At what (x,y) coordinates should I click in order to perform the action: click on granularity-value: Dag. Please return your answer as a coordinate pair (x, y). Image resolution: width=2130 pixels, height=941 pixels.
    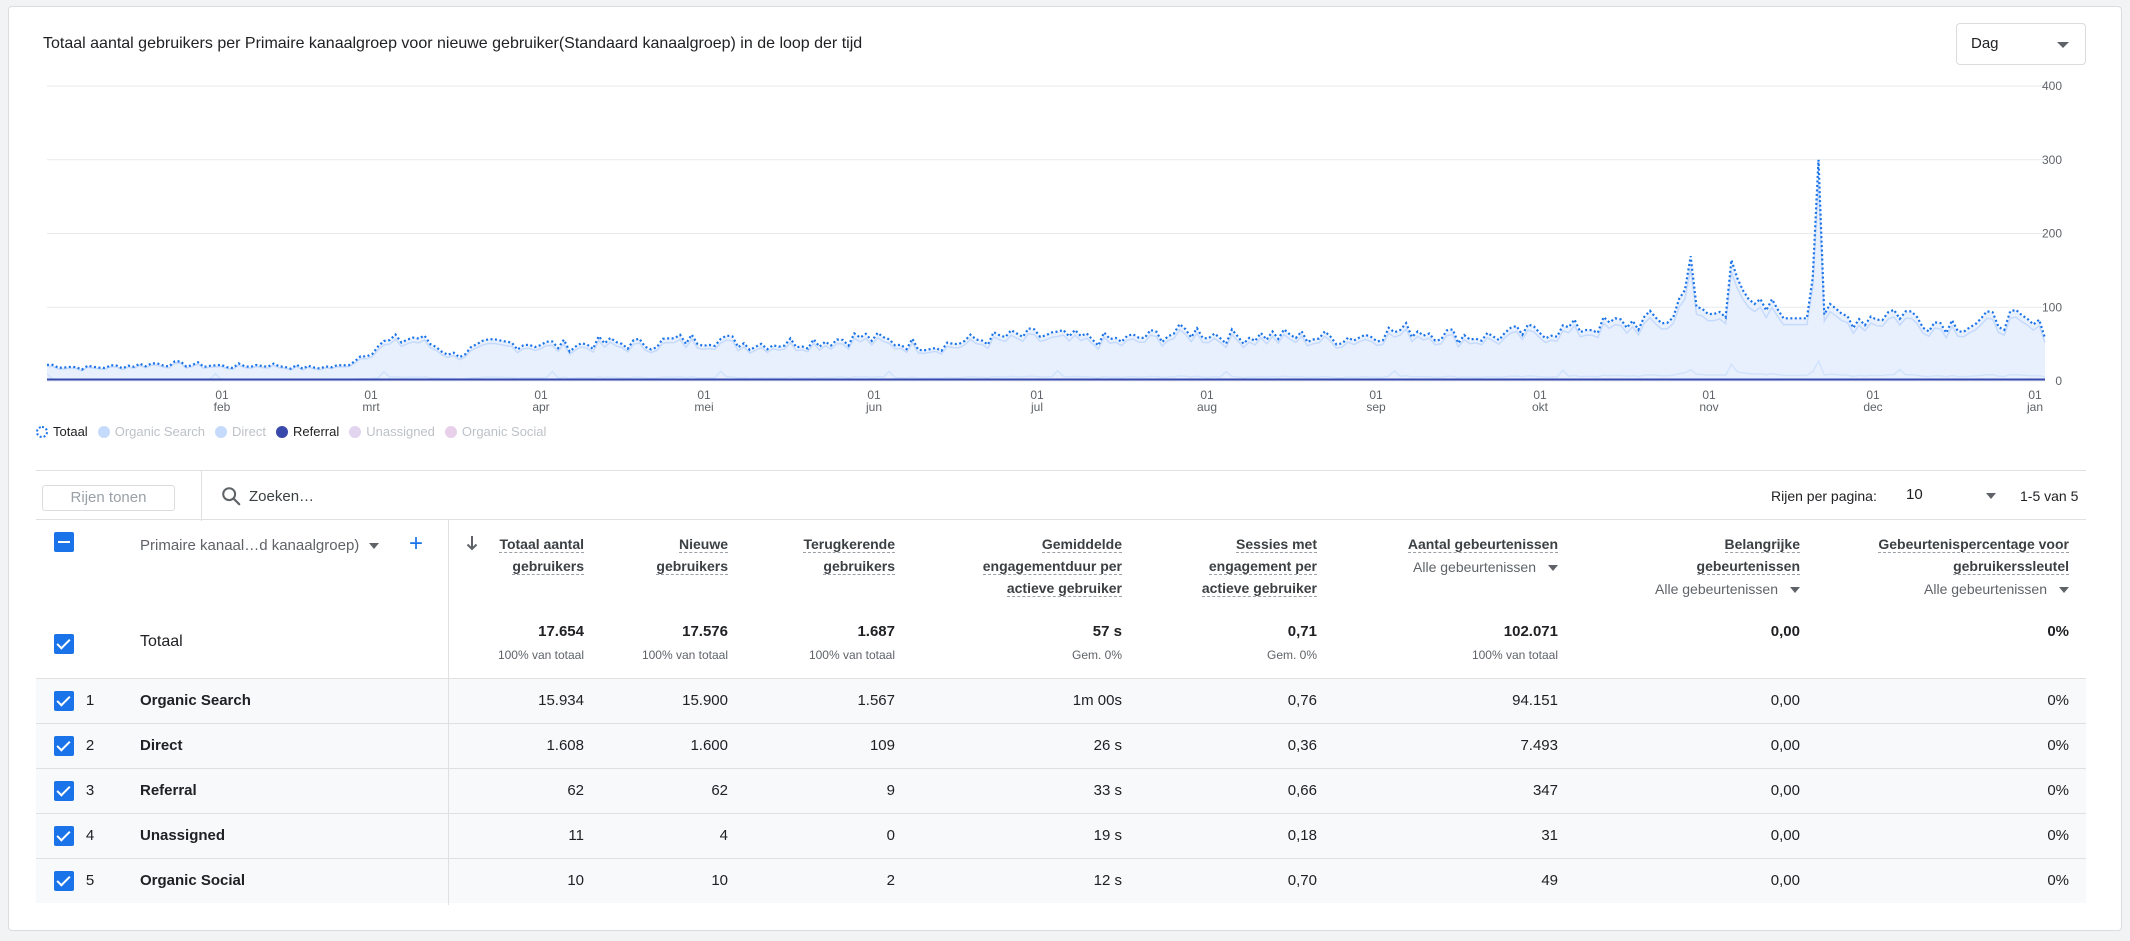
    Looking at the image, I should click on (1985, 43).